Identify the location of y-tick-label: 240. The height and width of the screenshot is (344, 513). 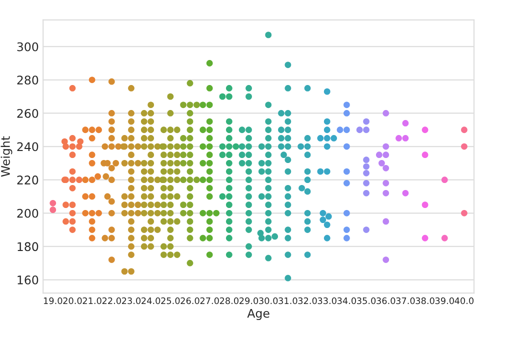
(27, 147).